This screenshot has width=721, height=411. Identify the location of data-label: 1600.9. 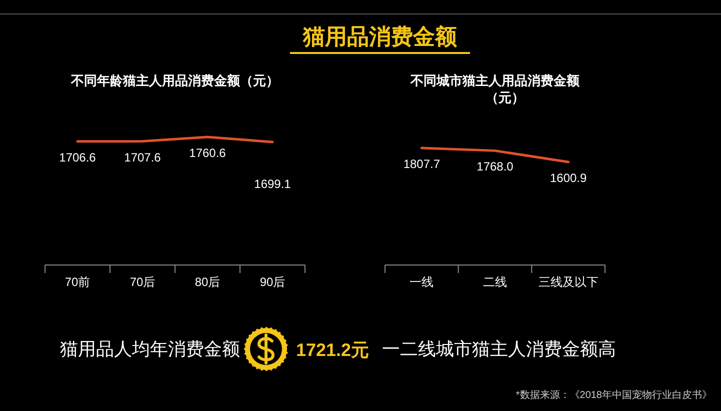
(569, 178).